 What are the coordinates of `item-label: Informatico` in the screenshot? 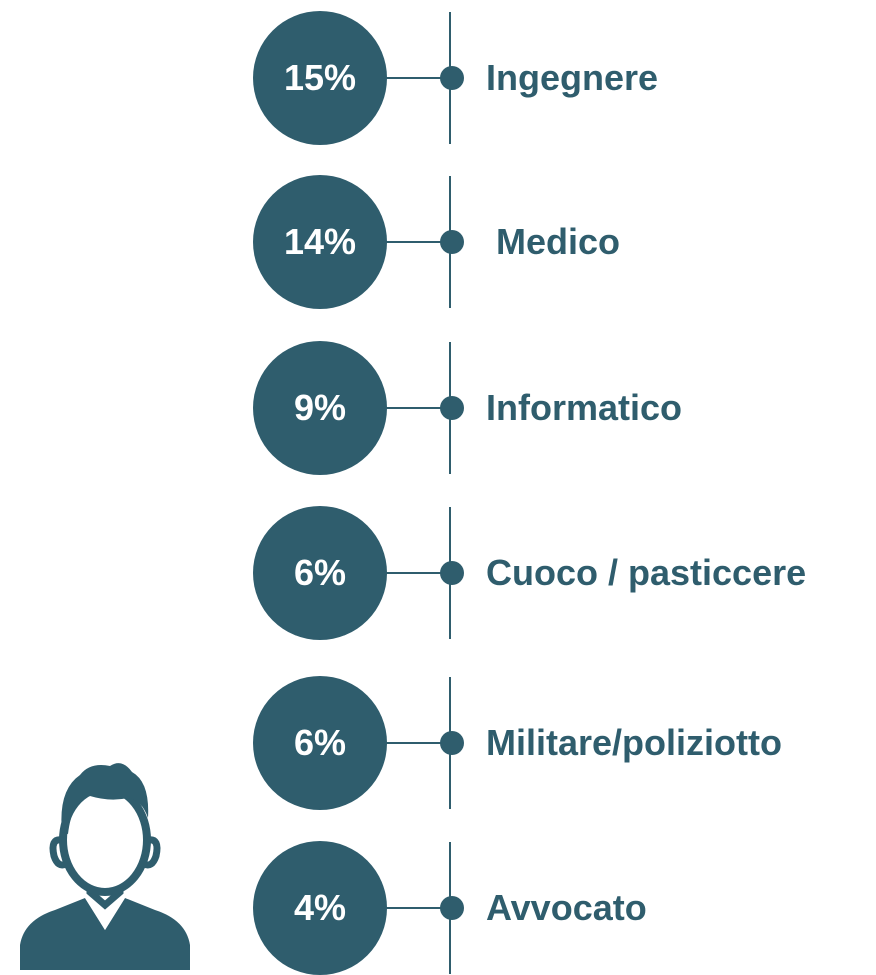 It's located at (584, 407).